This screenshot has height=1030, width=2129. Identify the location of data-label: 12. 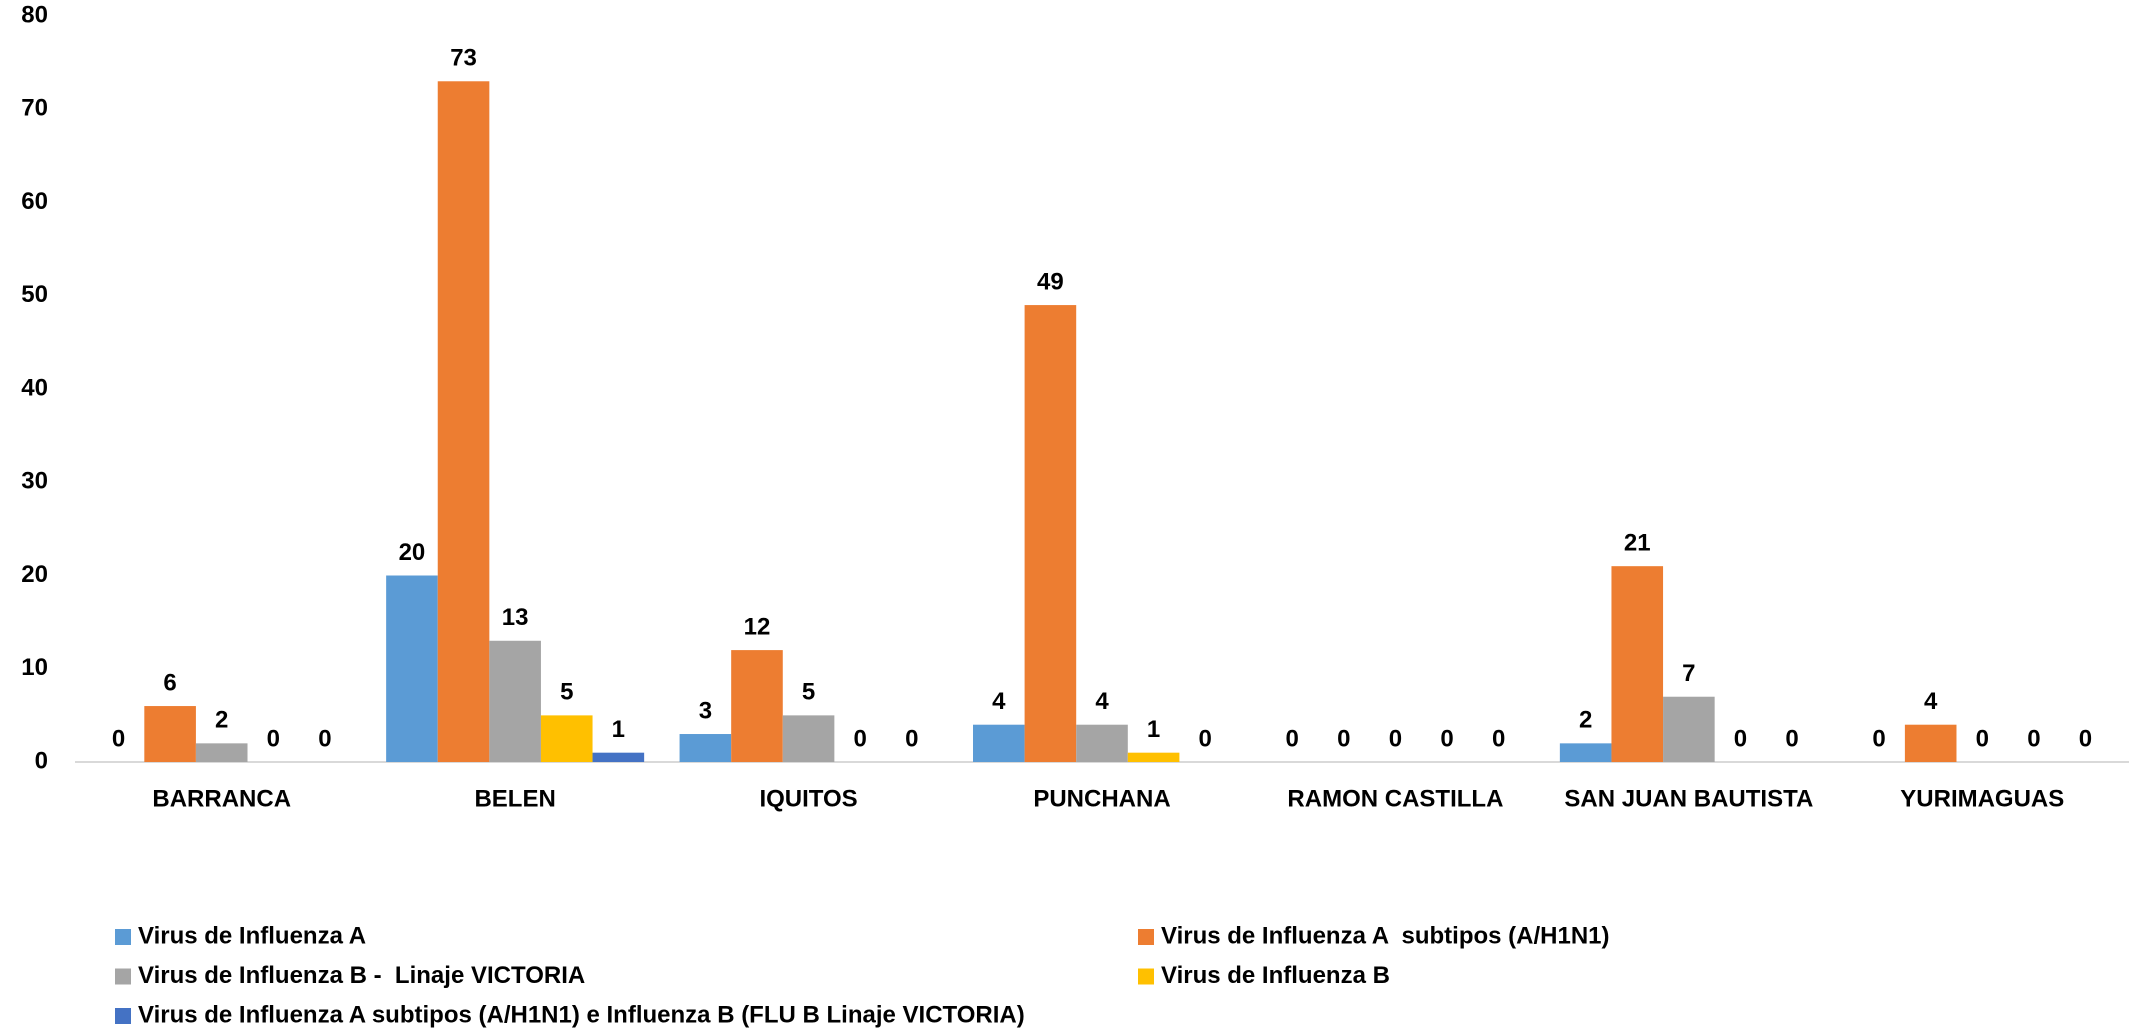
(757, 626).